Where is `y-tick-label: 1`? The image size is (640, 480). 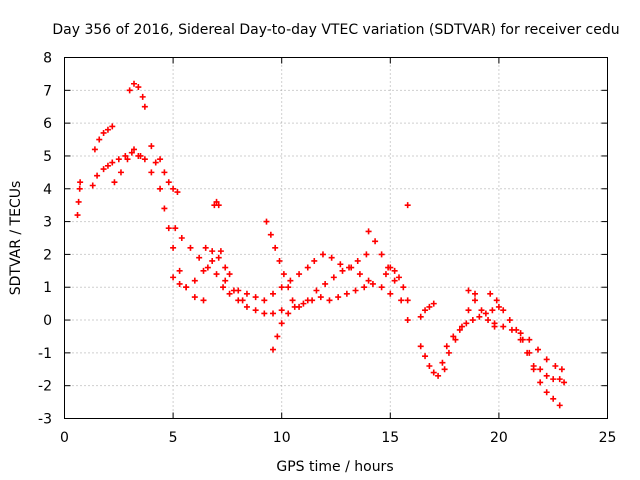 y-tick-label: 1 is located at coordinates (47, 288).